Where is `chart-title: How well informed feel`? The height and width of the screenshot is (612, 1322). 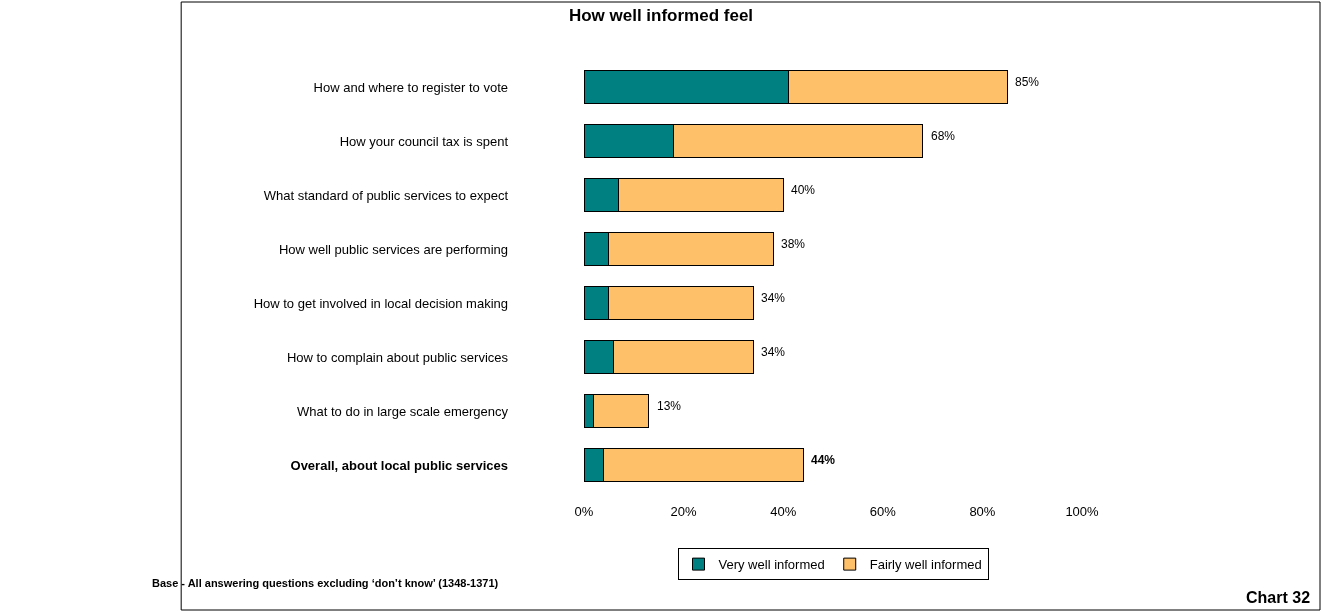 chart-title: How well informed feel is located at coordinates (661, 16).